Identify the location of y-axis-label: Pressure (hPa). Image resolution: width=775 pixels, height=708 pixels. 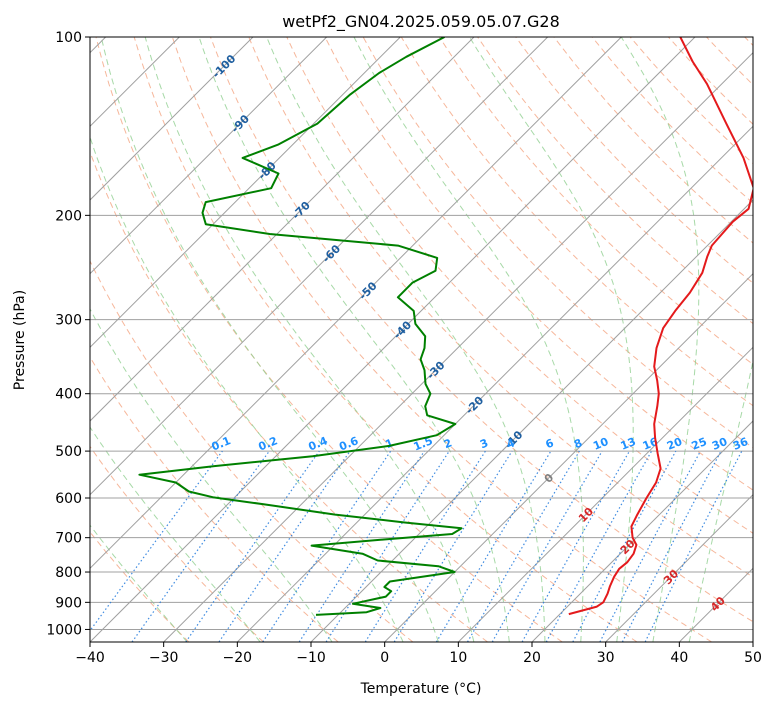
(20, 340).